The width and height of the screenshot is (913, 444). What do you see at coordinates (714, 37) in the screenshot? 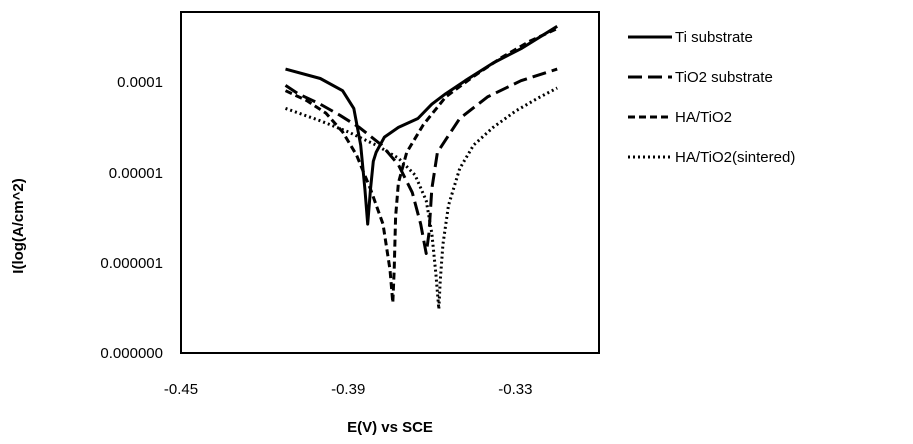
I see `legend-label: Ti substrate` at bounding box center [714, 37].